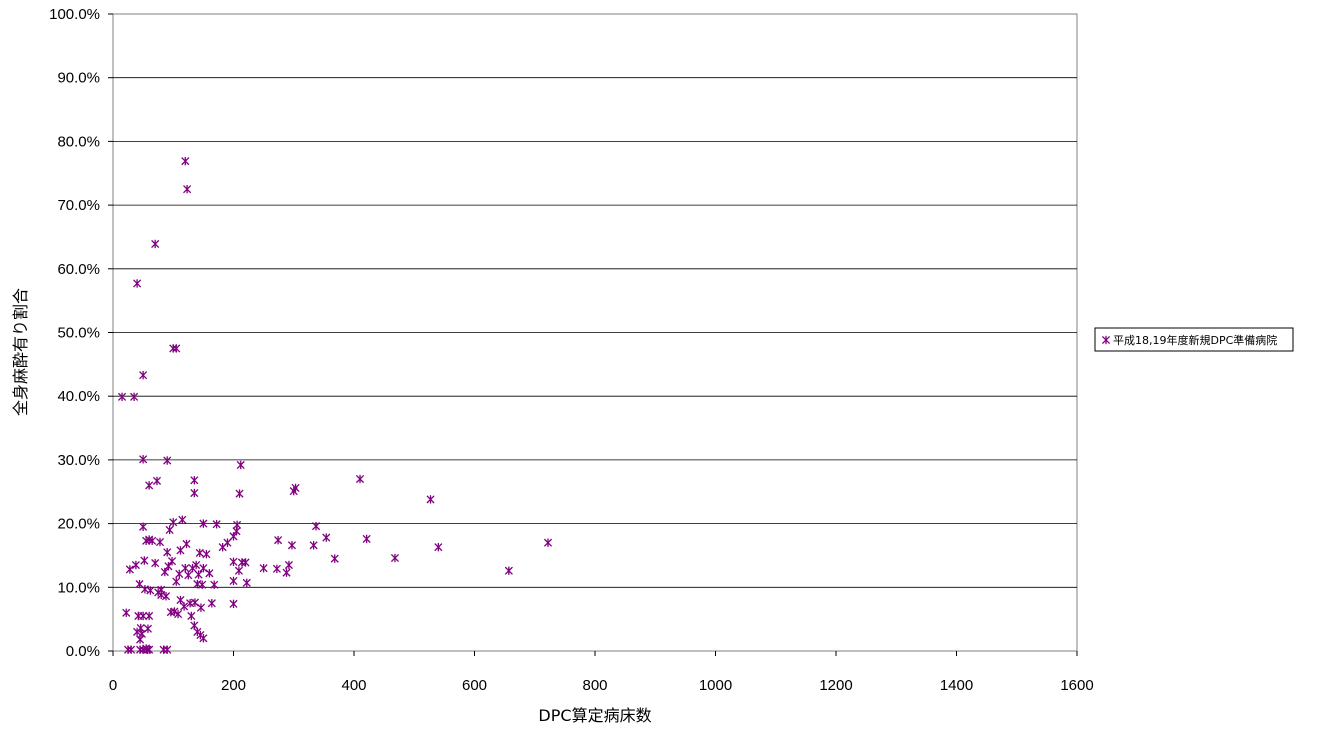  I want to click on y-axis-title: 全身麻酔有り割合, so click(20, 352).